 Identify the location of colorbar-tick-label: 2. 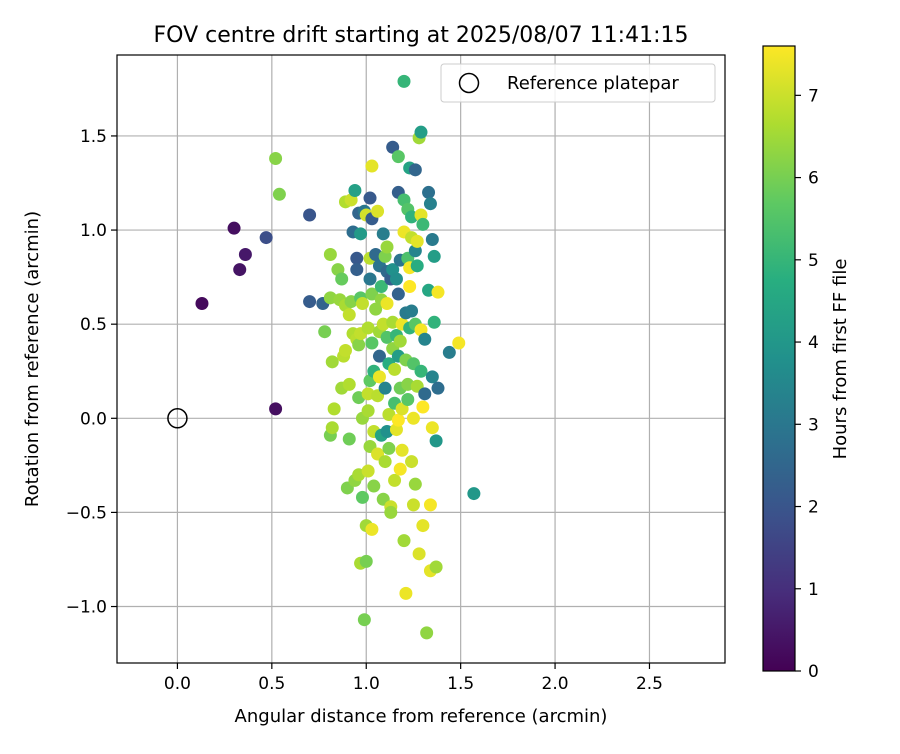
(813, 508).